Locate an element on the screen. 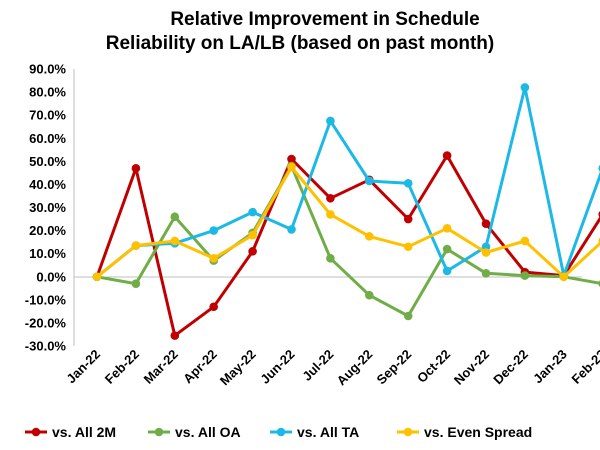 Image resolution: width=600 pixels, height=450 pixels. x-tick-label: Sep-22 is located at coordinates (394, 367).